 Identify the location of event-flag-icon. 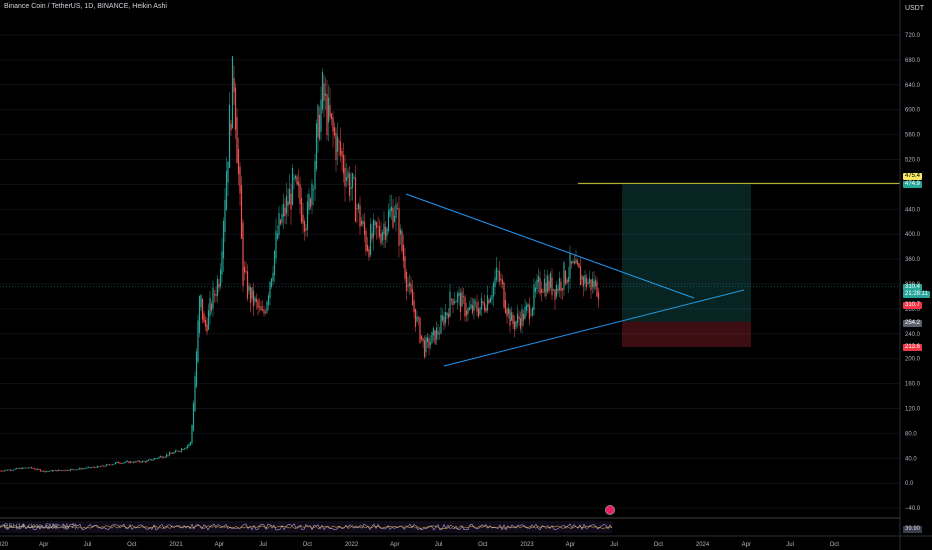
(610, 510).